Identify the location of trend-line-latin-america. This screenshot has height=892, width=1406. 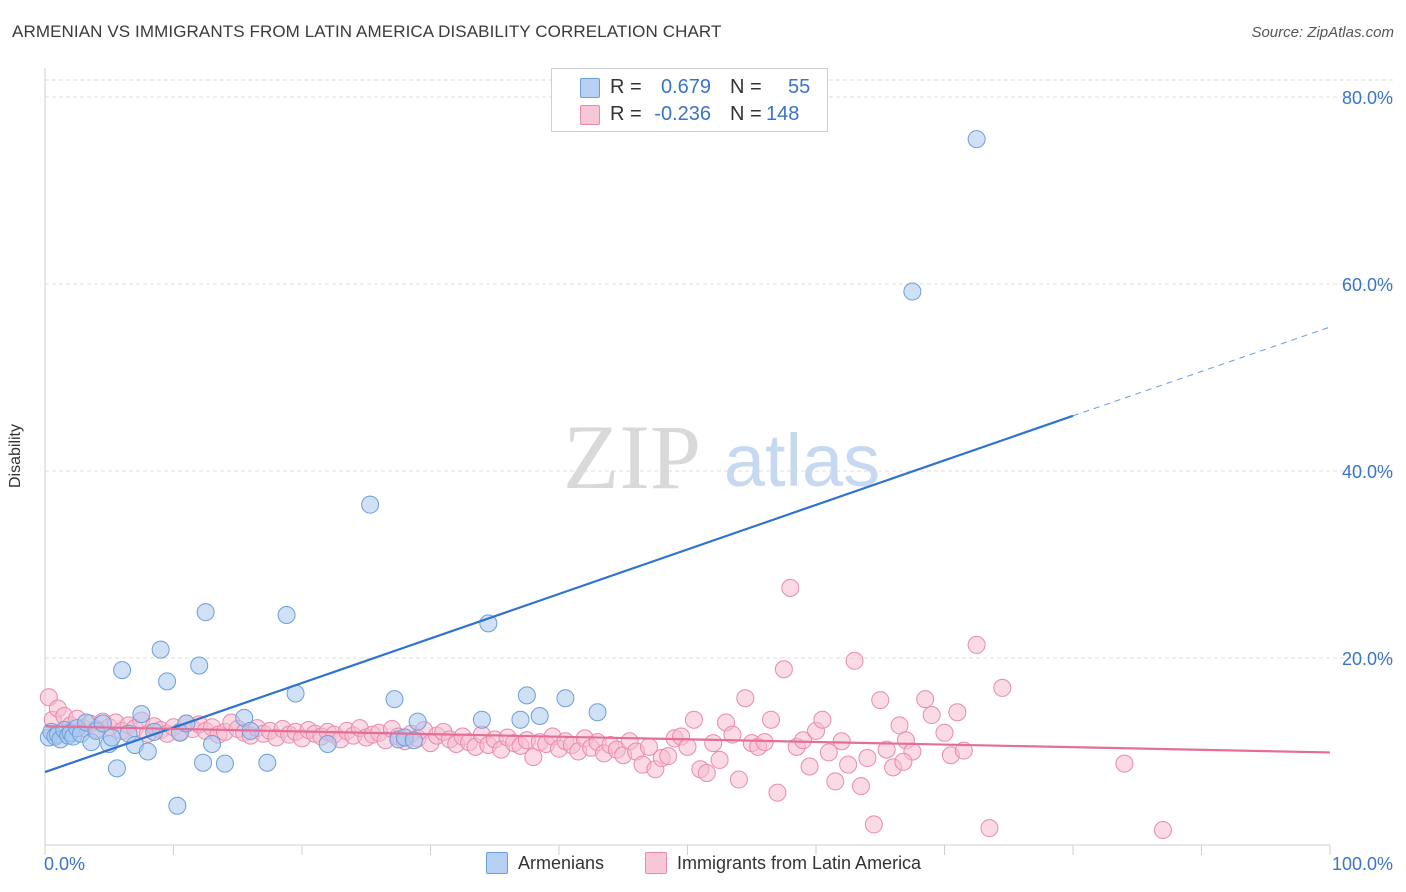
(687, 739).